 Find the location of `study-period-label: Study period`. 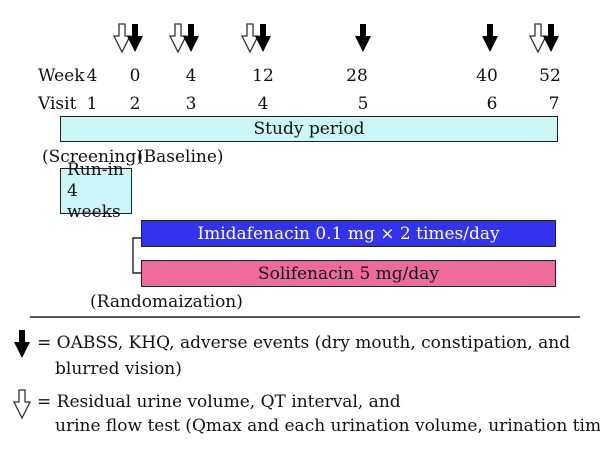

study-period-label: Study period is located at coordinates (309, 129).